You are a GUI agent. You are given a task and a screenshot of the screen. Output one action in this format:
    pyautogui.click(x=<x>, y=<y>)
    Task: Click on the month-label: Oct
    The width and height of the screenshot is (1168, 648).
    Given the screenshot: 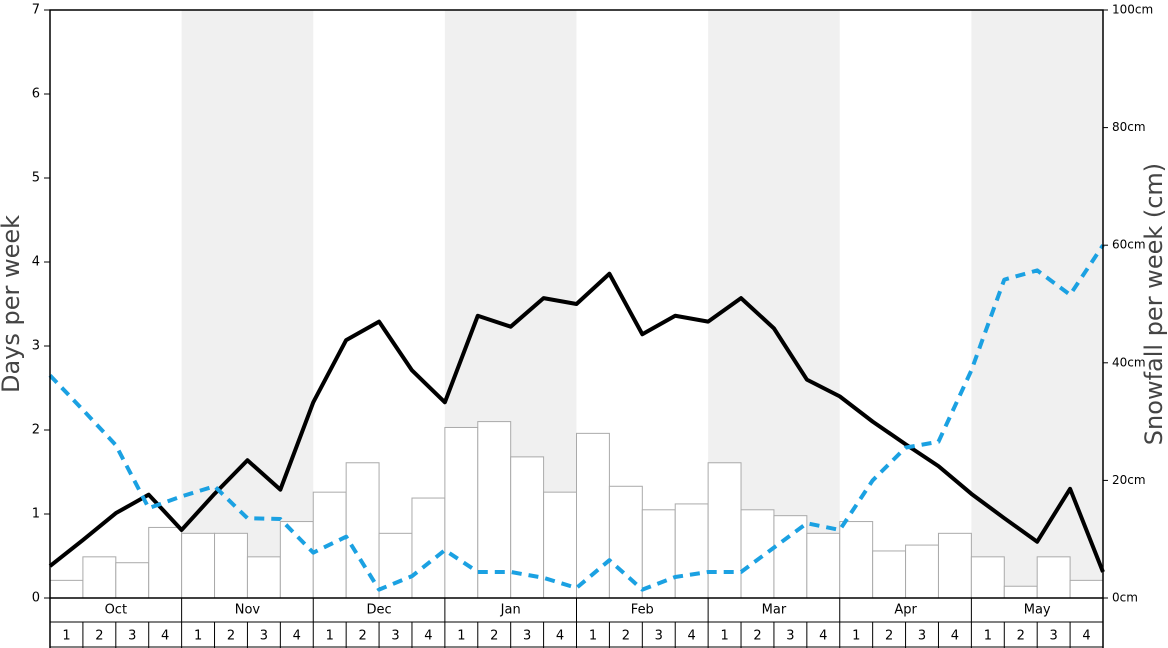 What is the action you would take?
    pyautogui.click(x=116, y=610)
    